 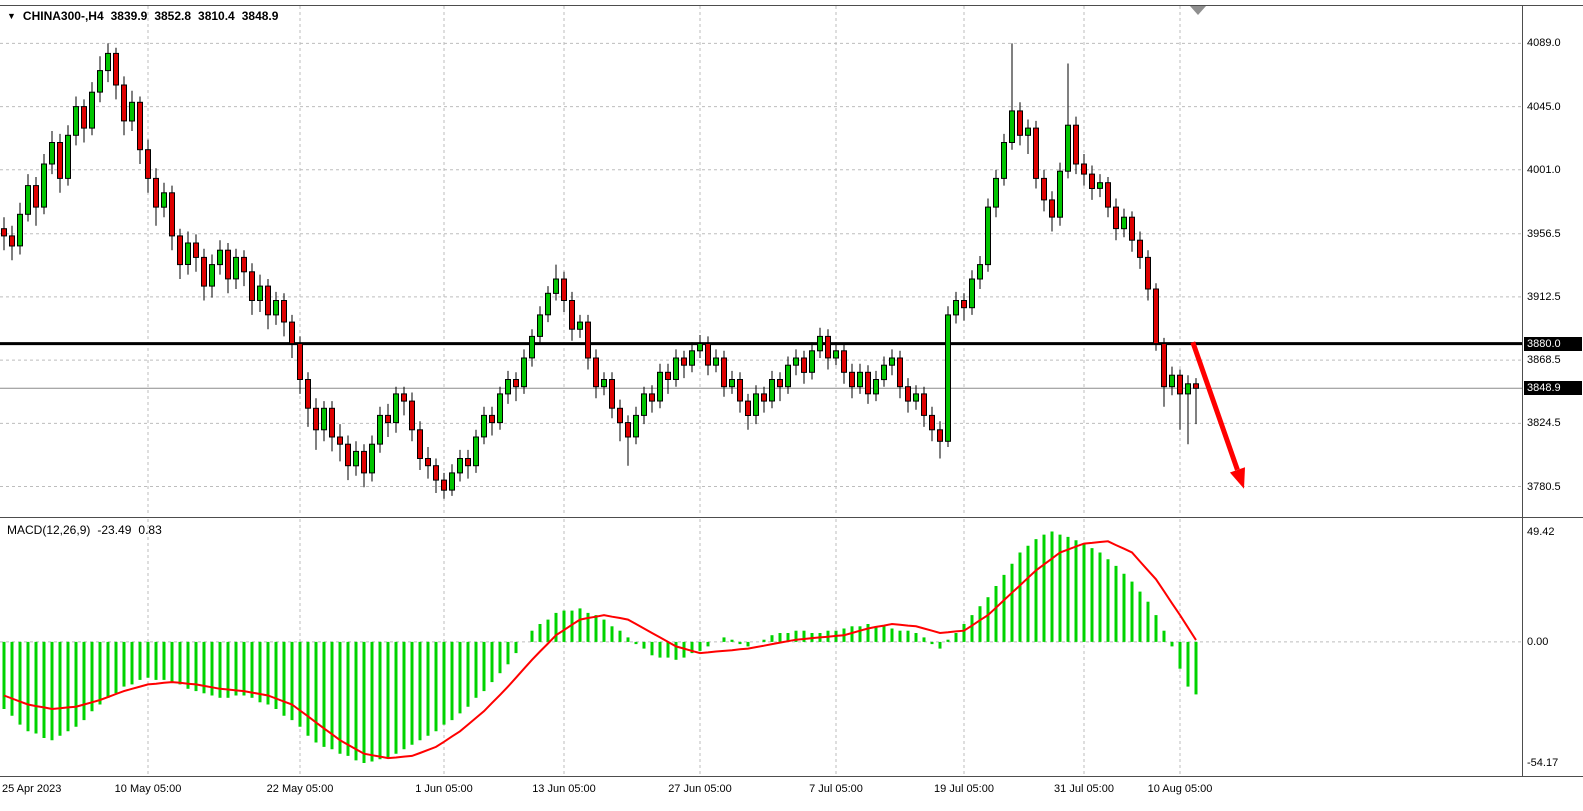 I want to click on macd-main-value: -23.49, so click(x=114, y=530).